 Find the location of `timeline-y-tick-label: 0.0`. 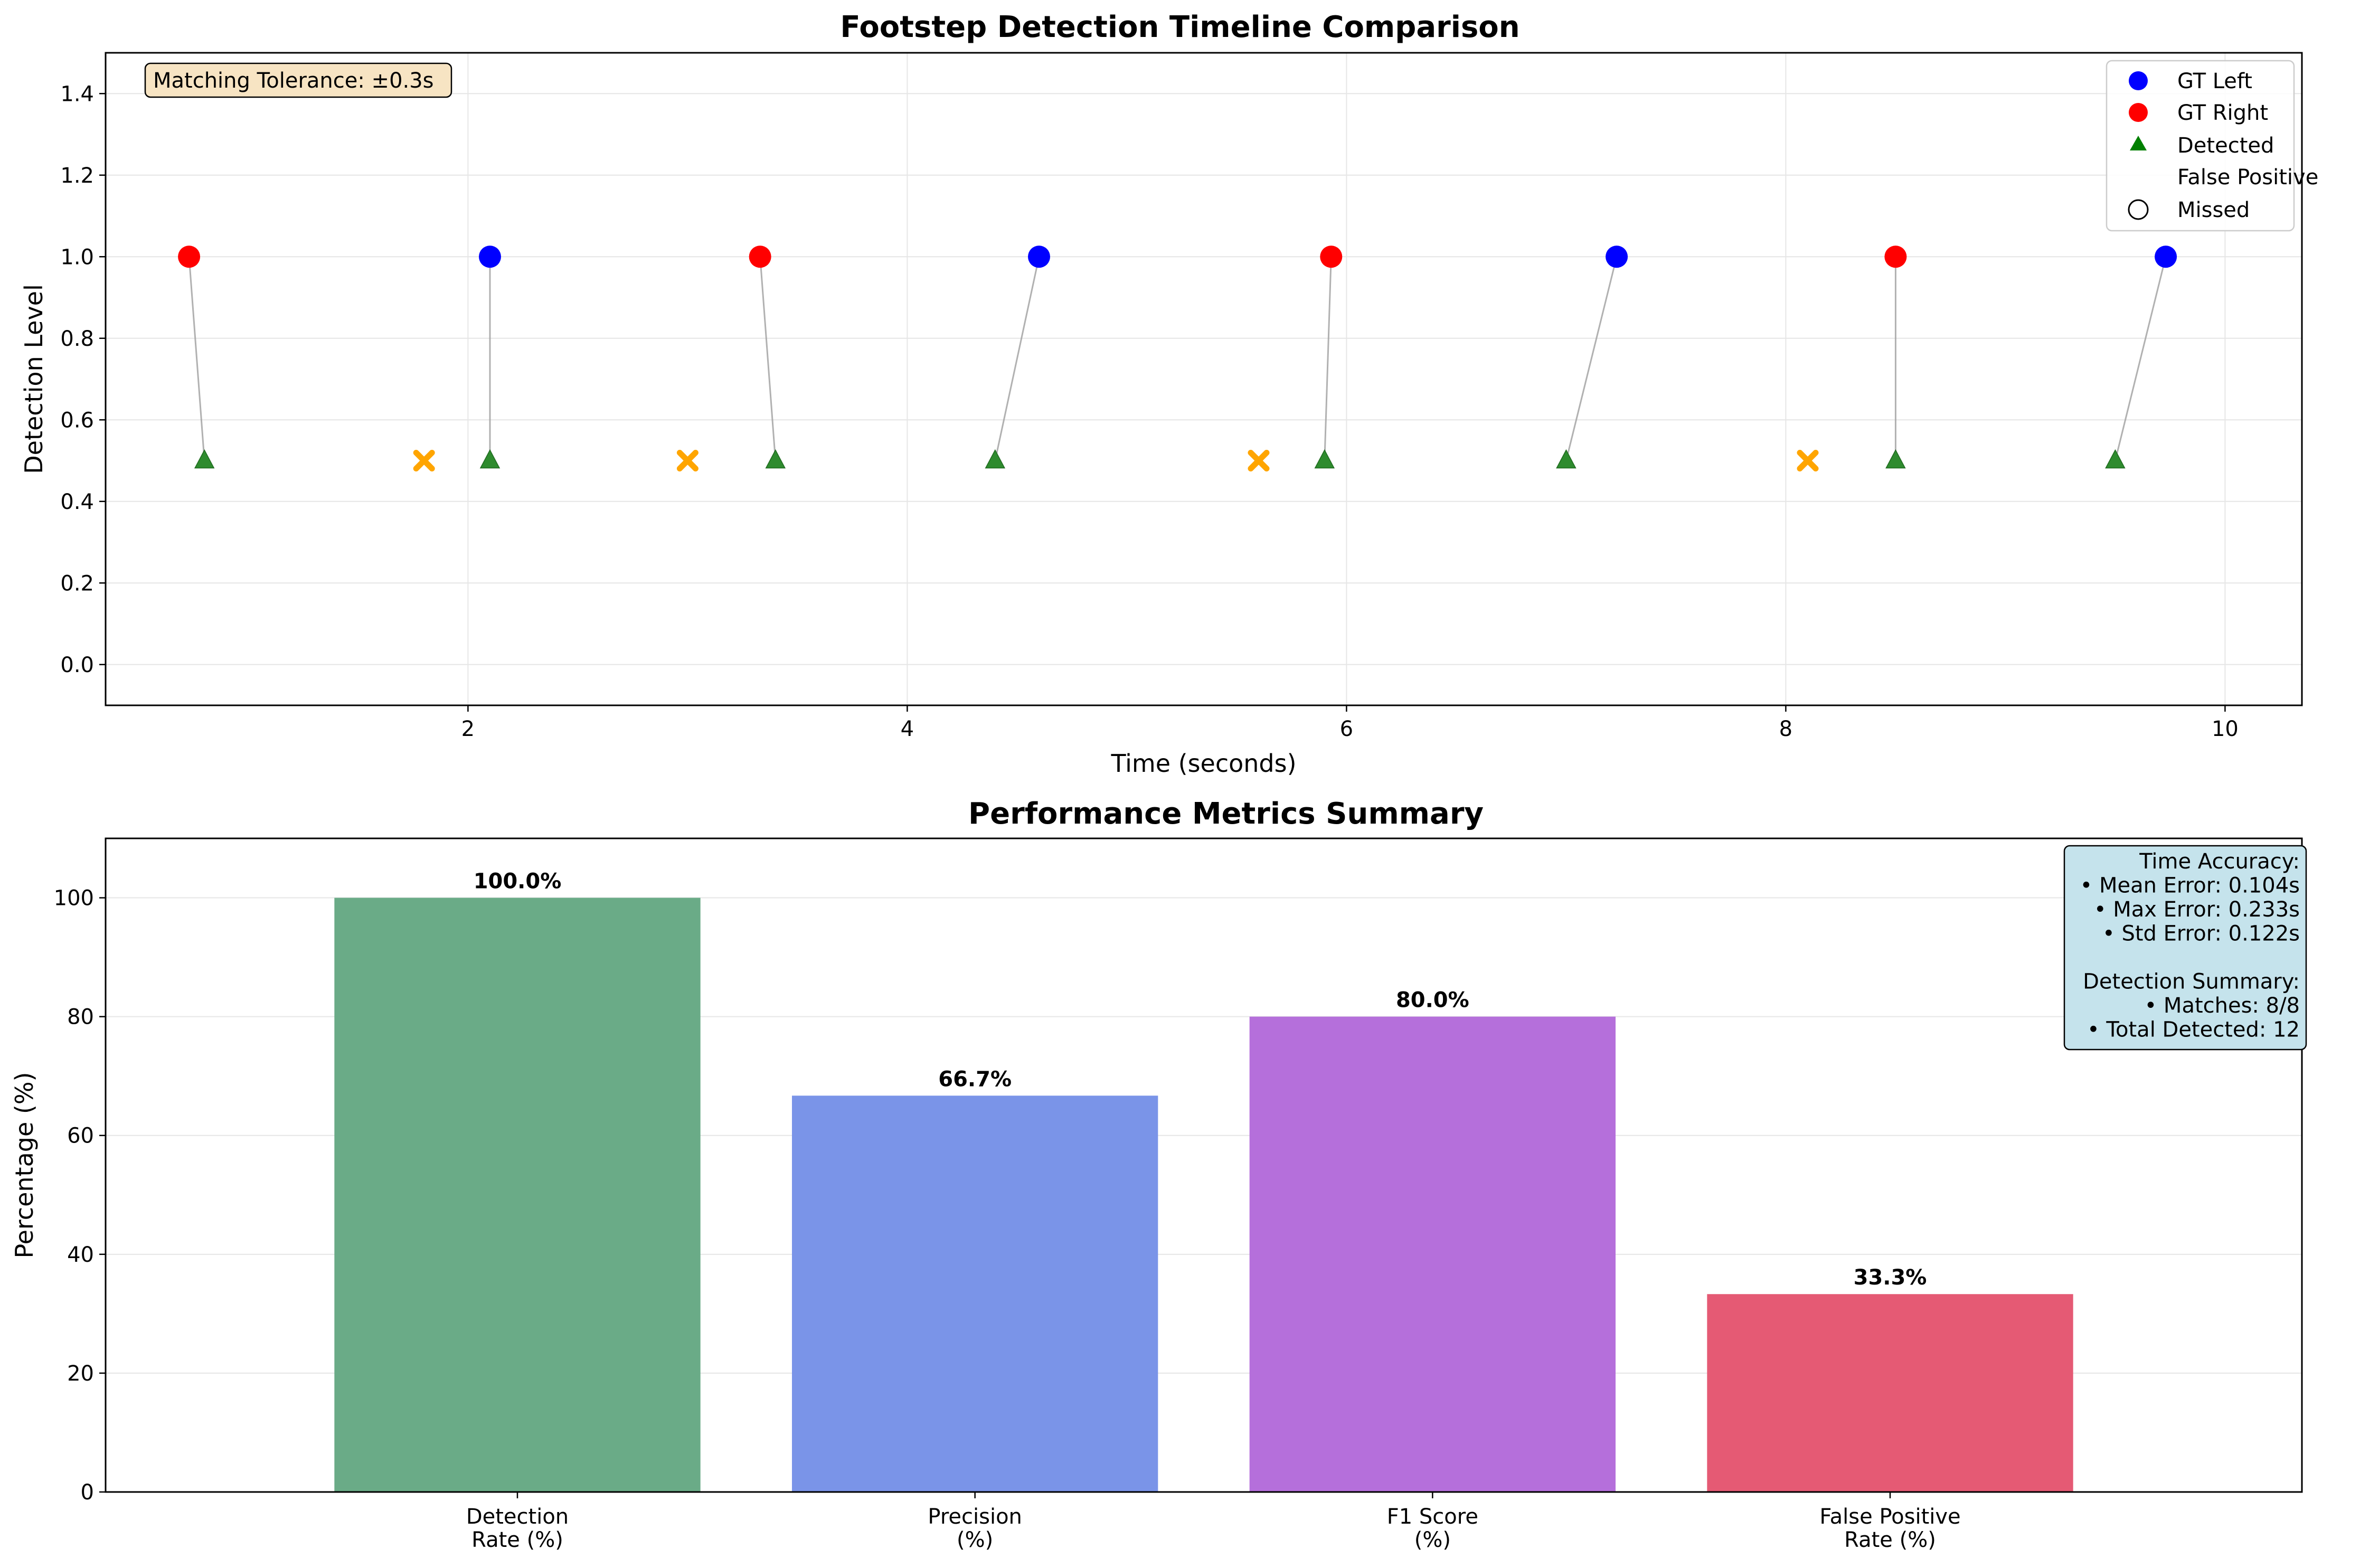

timeline-y-tick-label: 0.0 is located at coordinates (77, 665).